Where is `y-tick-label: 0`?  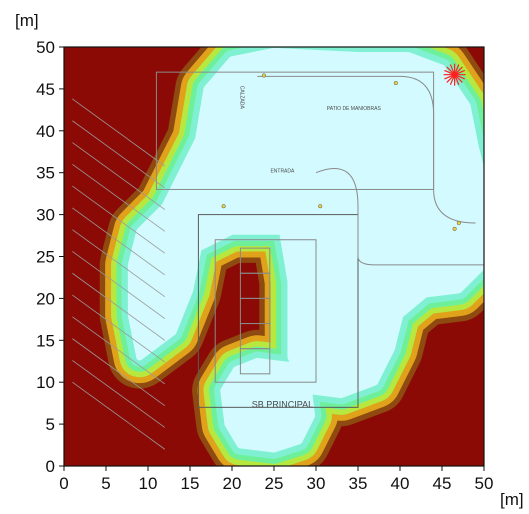
y-tick-label: 0 is located at coordinates (50, 466).